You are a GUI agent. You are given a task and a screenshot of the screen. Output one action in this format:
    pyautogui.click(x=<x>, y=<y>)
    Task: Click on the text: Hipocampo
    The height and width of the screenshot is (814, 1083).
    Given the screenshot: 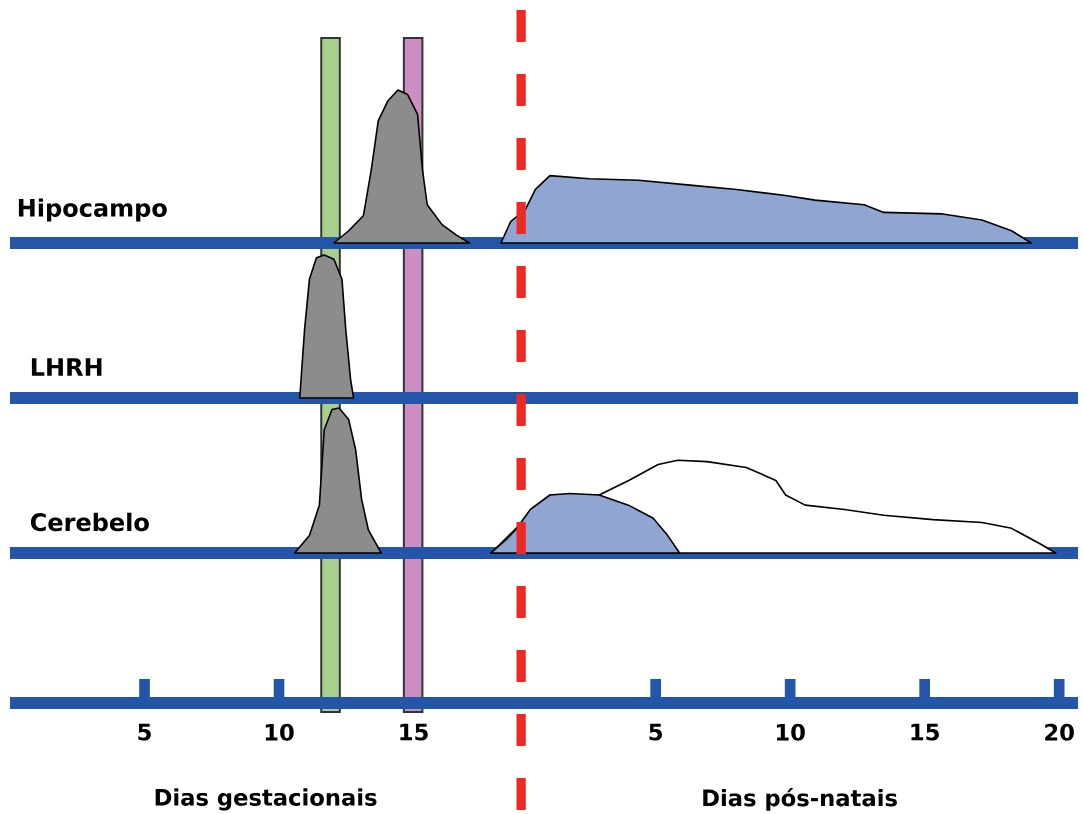 What is the action you would take?
    pyautogui.click(x=92, y=210)
    